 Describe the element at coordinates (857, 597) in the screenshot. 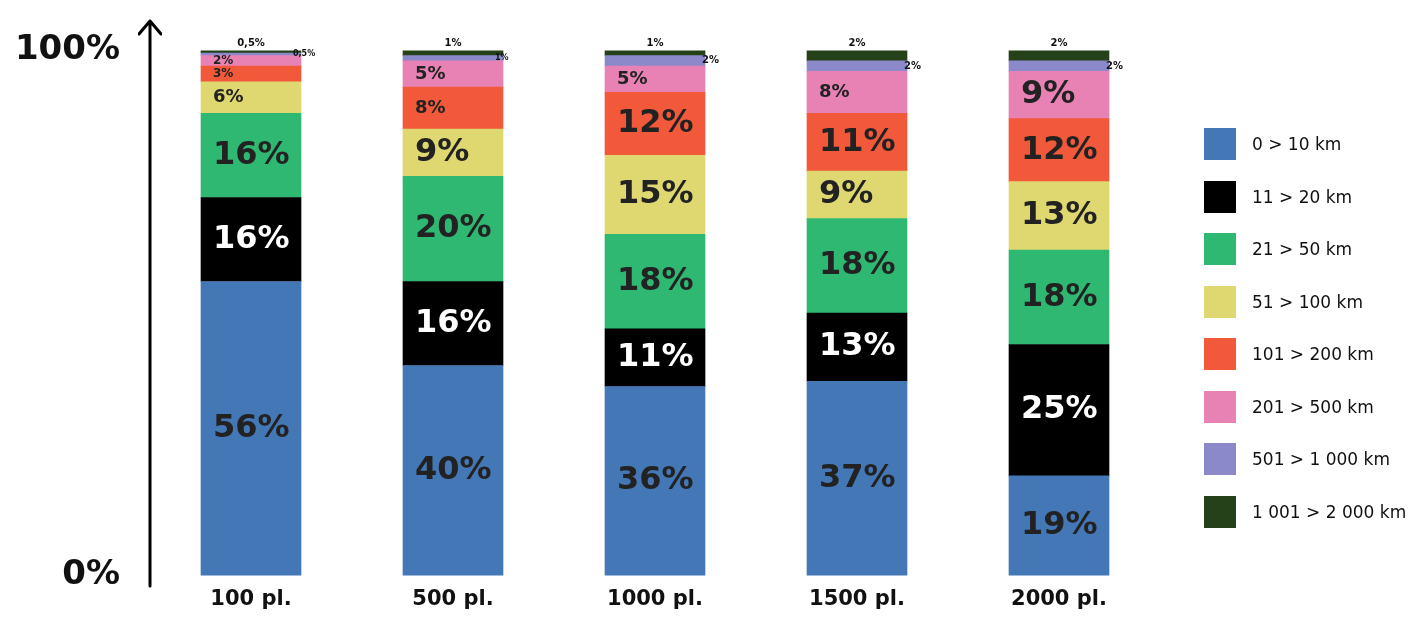

I see `x-tick-label: 1500 pl.` at that location.